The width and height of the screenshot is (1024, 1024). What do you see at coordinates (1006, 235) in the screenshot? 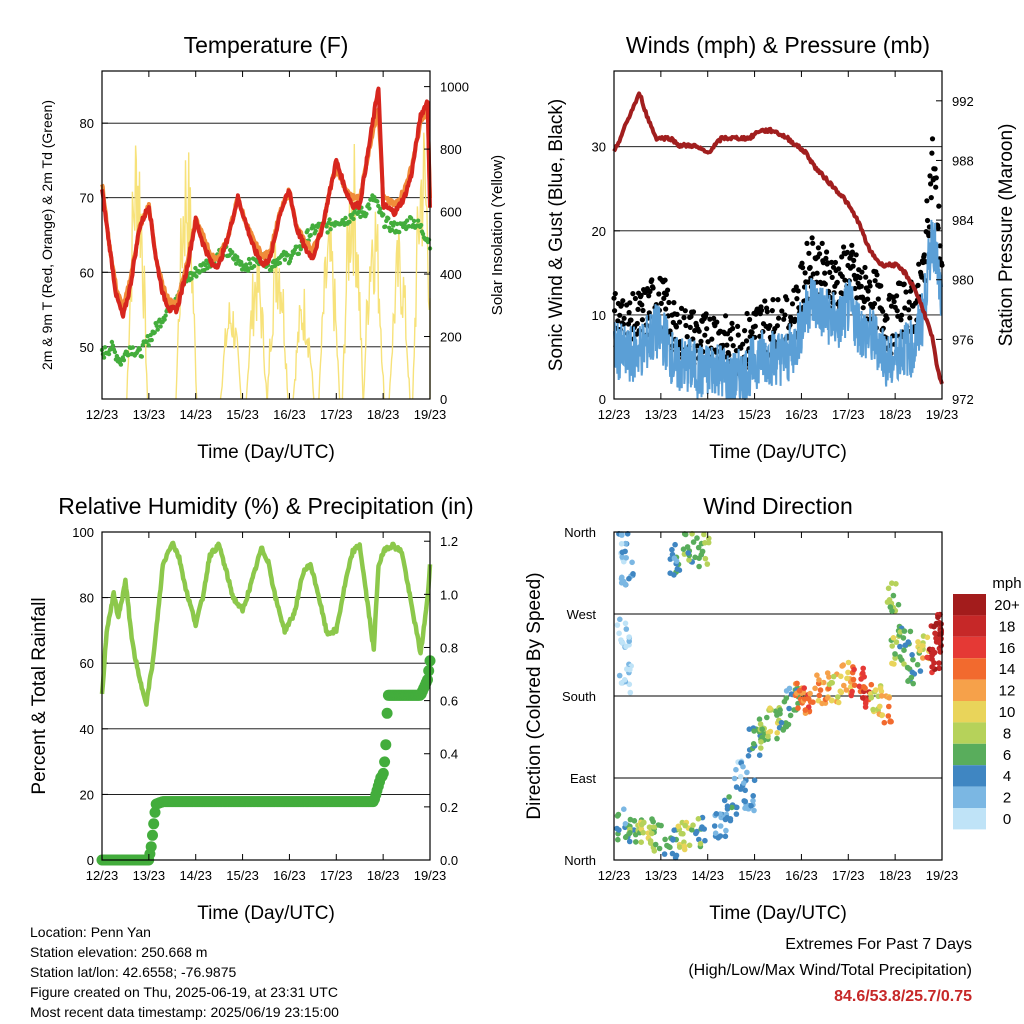
I see `winds-ylabel-right: Station Pressure (Maroon)` at bounding box center [1006, 235].